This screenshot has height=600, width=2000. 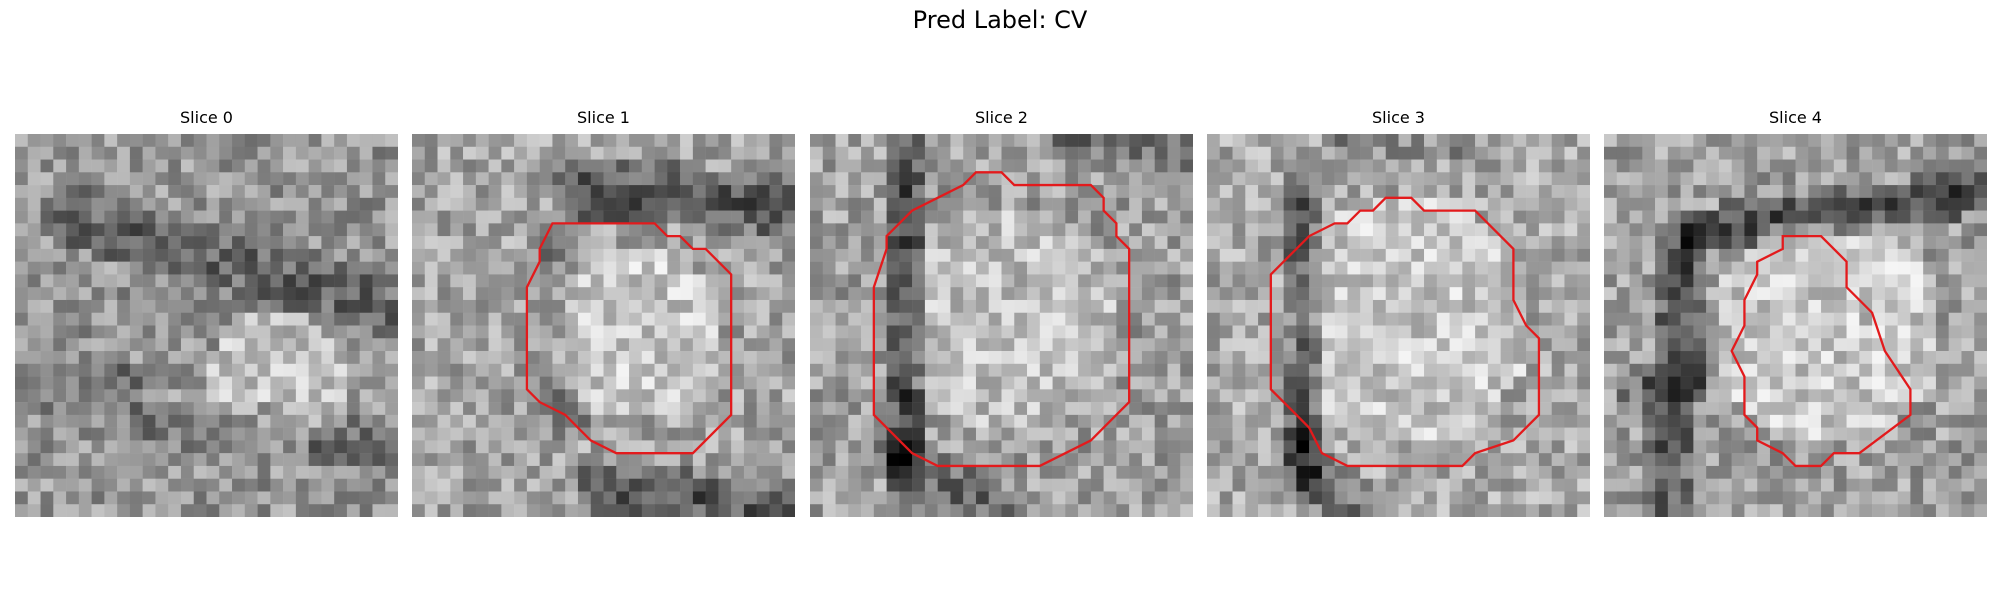 What do you see at coordinates (1795, 117) in the screenshot?
I see `slice-title: Slice 4` at bounding box center [1795, 117].